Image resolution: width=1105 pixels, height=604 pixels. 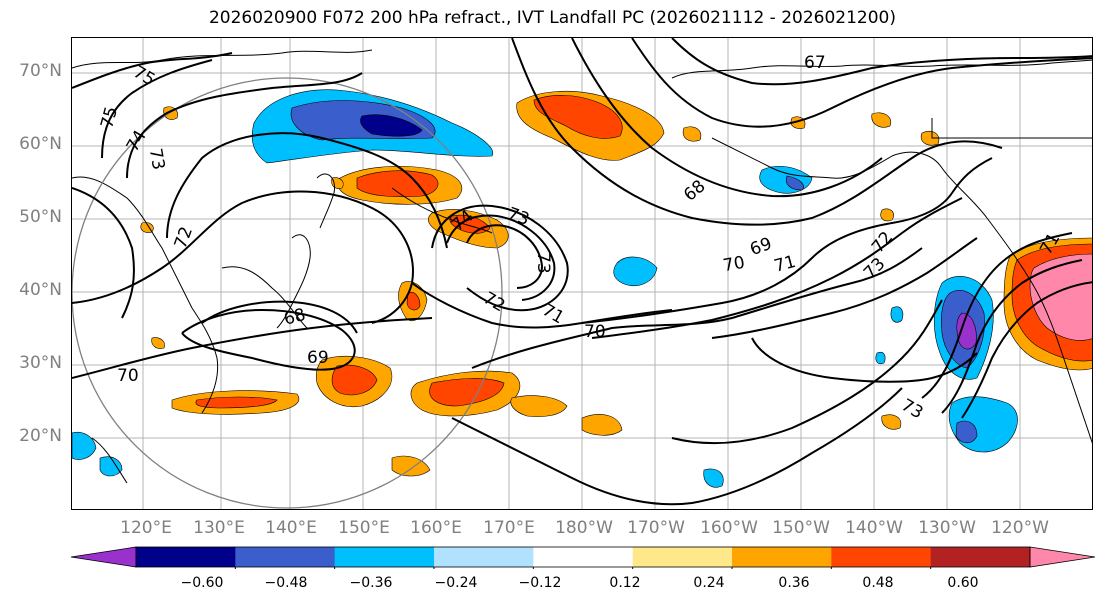 I want to click on lon-label: 150°E, so click(x=364, y=528).